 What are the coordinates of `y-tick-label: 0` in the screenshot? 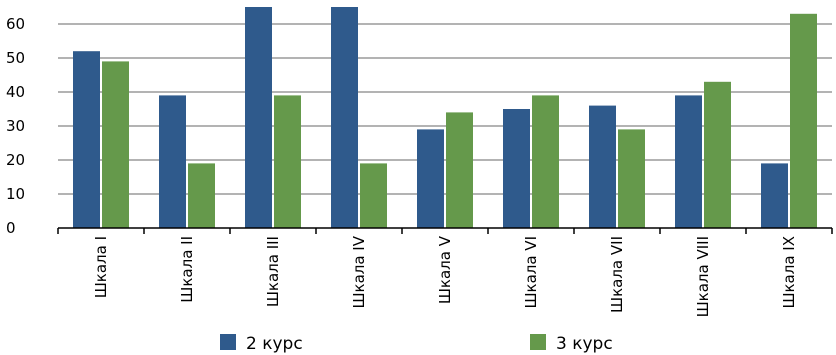 It's located at (11, 228).